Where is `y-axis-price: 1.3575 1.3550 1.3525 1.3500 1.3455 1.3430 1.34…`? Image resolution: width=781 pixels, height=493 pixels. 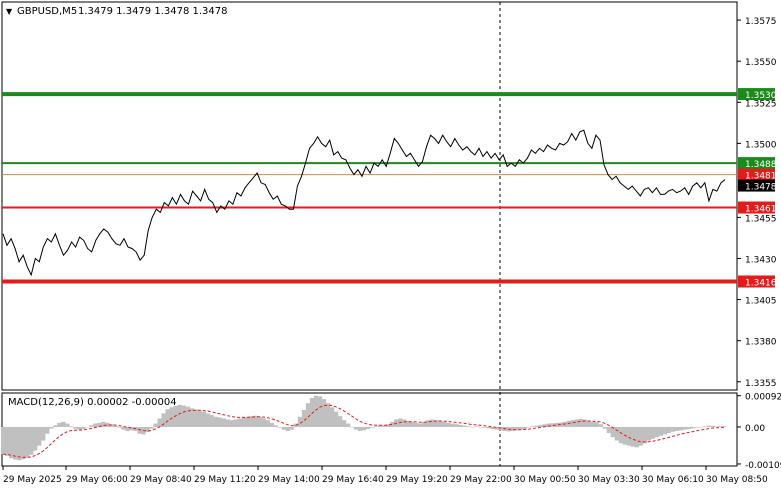
y-axis-price: 1.3575 1.3550 1.3525 1.3500 1.3455 1.3430 1.34… is located at coordinates (757, 203).